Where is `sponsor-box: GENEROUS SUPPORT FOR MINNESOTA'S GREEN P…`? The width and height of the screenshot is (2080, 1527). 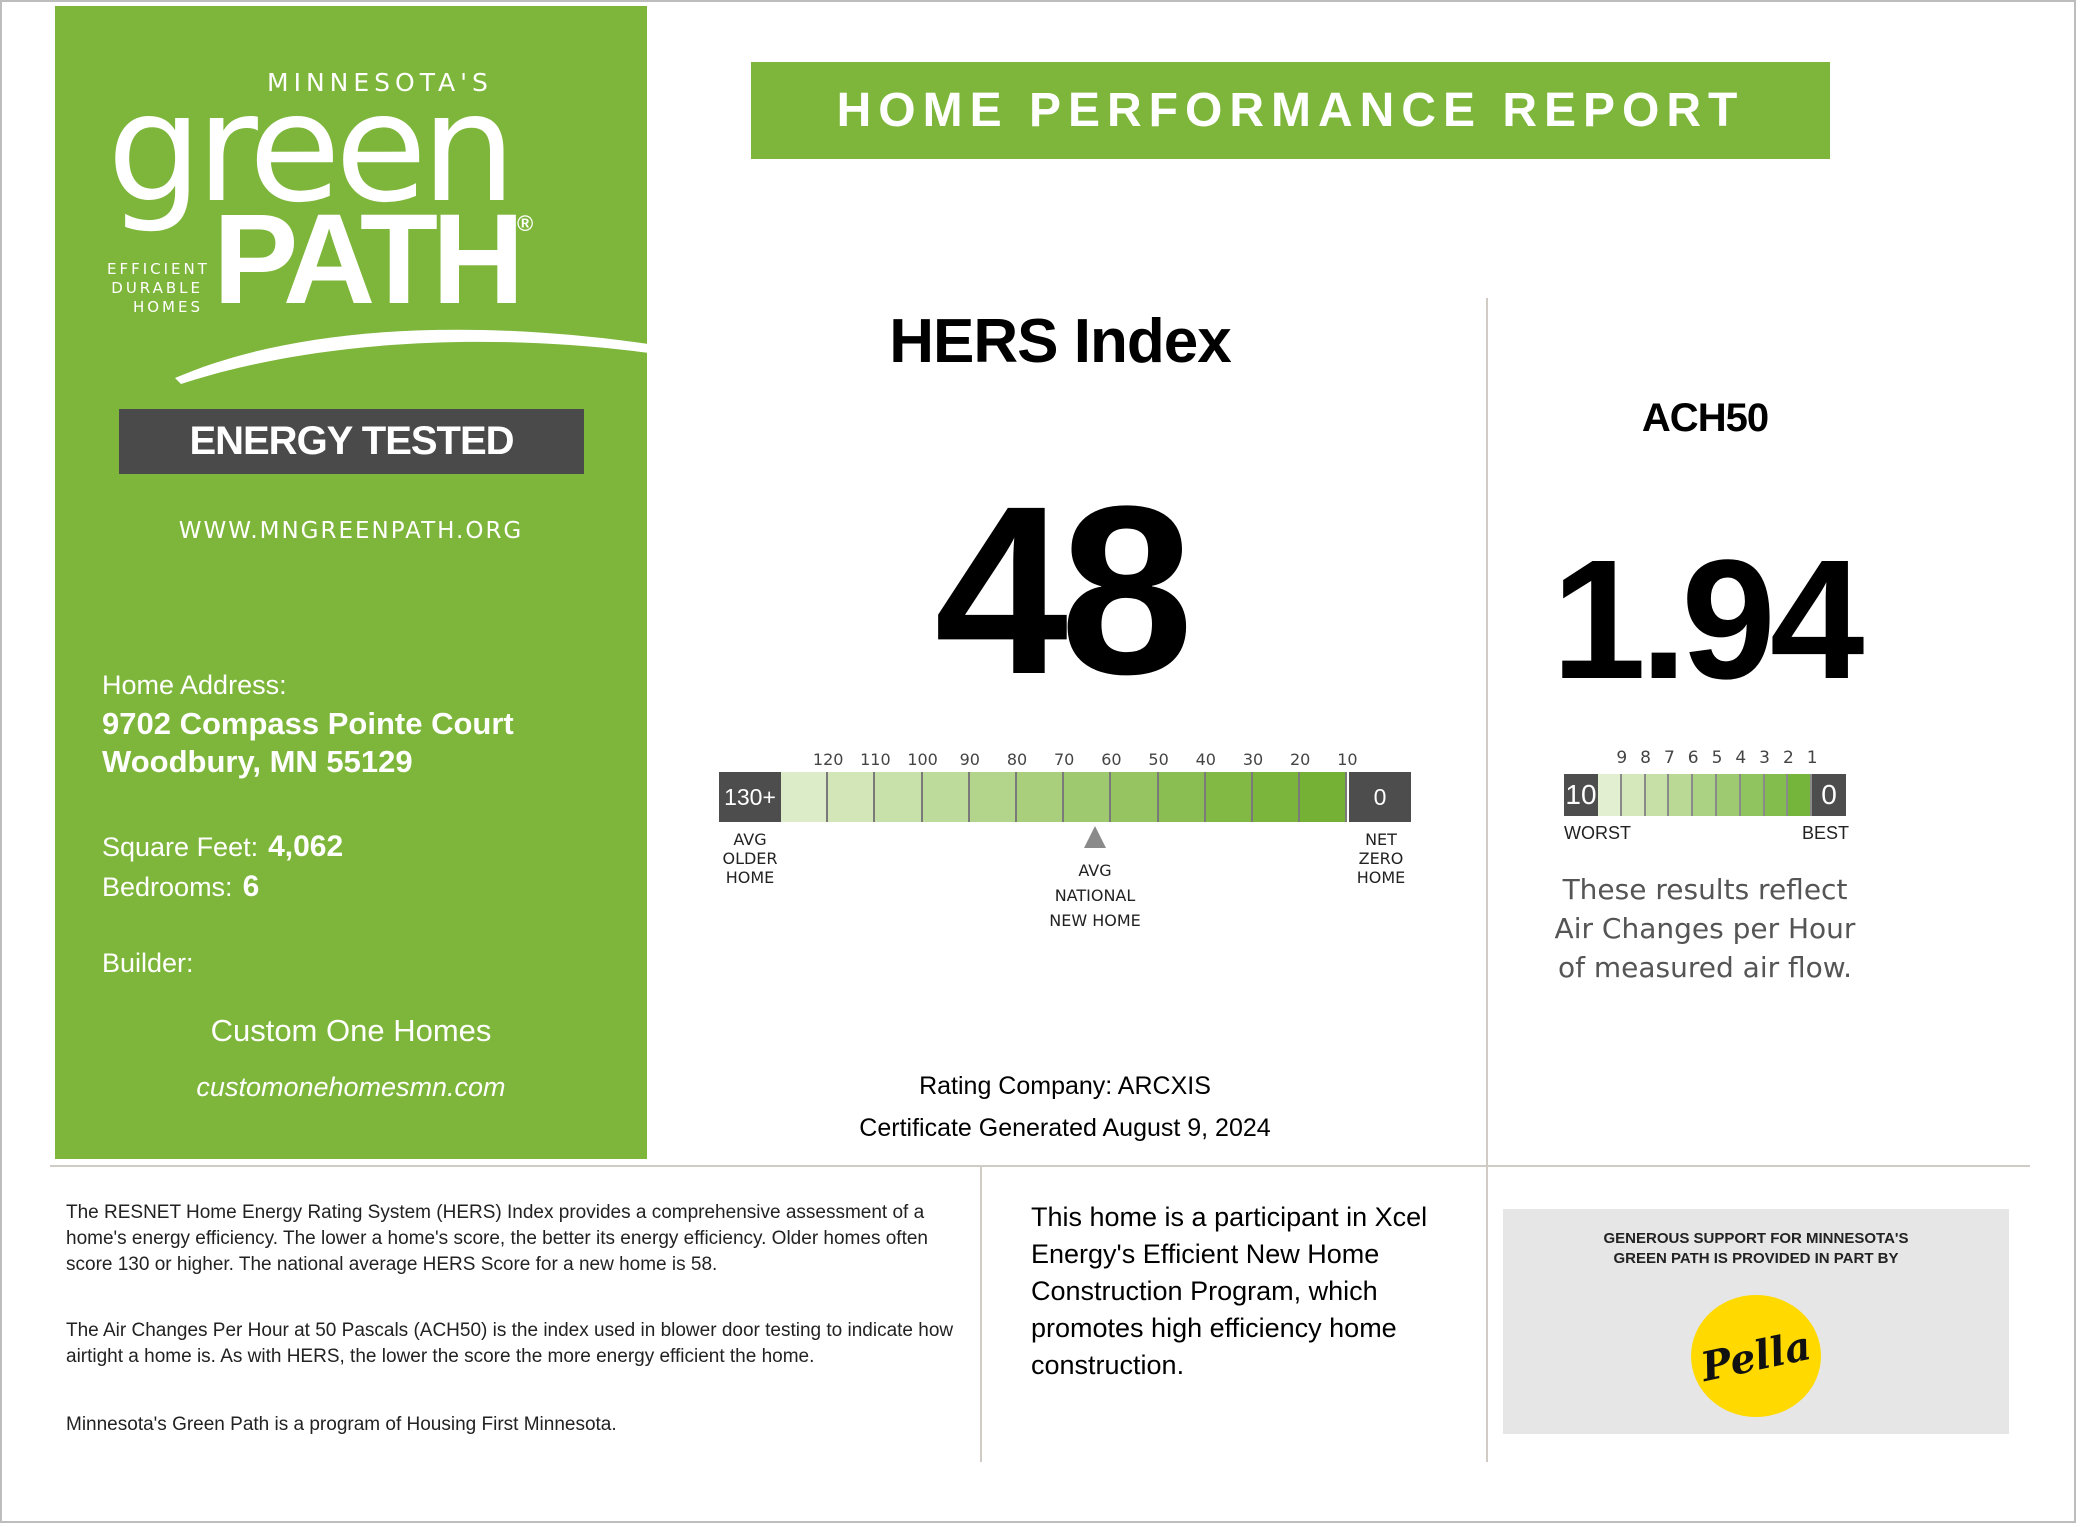
sponsor-box: GENEROUS SUPPORT FOR MINNESOTA'S GREEN P… is located at coordinates (1756, 1321).